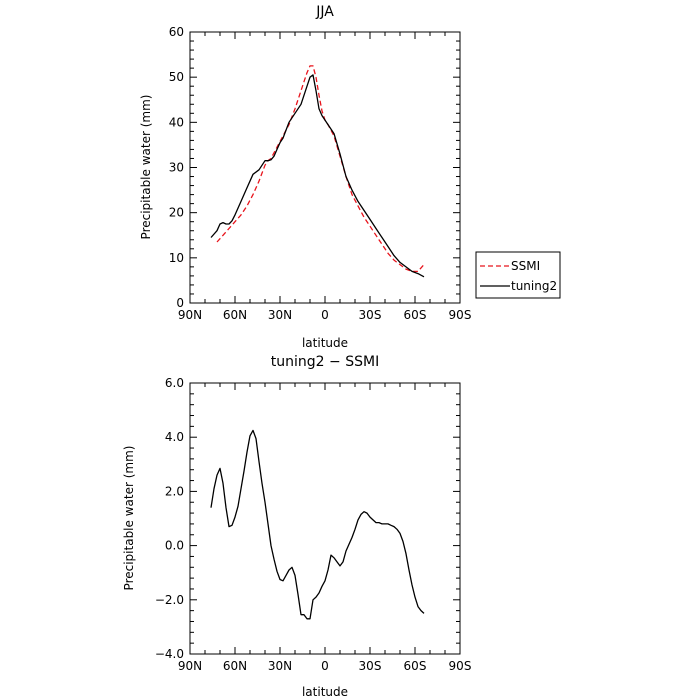 The width and height of the screenshot is (700, 700). I want to click on legend: SSMI tuning2, so click(518, 275).